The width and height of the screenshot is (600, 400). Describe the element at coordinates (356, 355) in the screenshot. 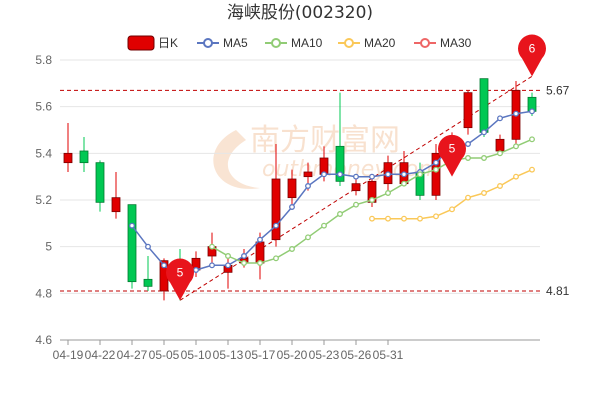

I see `x-tick-label: 05-26` at that location.